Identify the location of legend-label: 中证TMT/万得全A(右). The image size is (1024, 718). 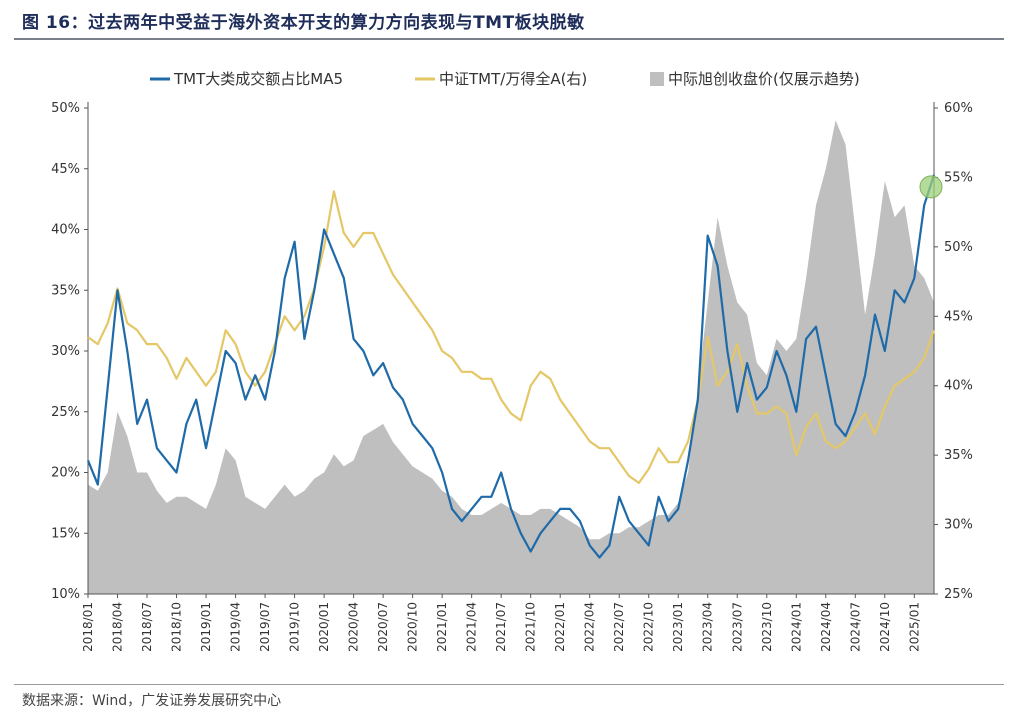
(513, 79).